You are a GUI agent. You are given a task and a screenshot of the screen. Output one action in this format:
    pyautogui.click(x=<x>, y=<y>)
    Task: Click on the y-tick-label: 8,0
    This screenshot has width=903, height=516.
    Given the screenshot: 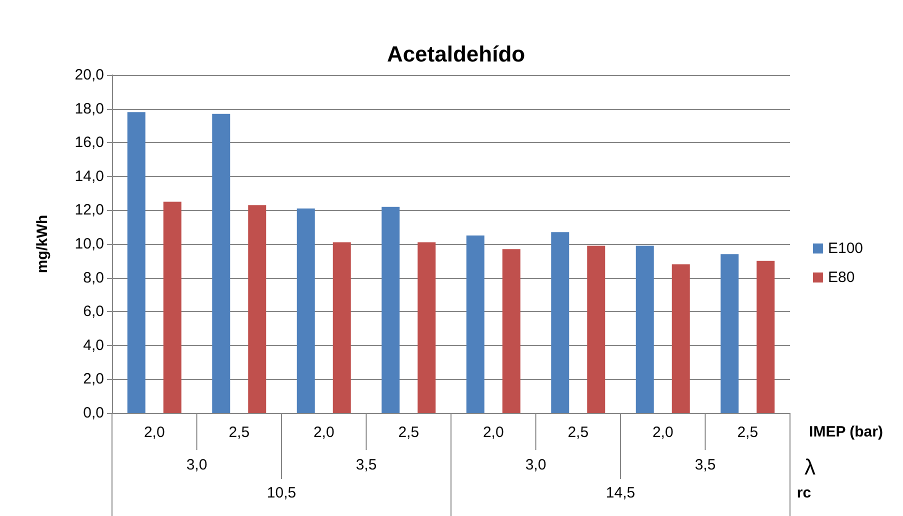 What is the action you would take?
    pyautogui.click(x=93, y=277)
    